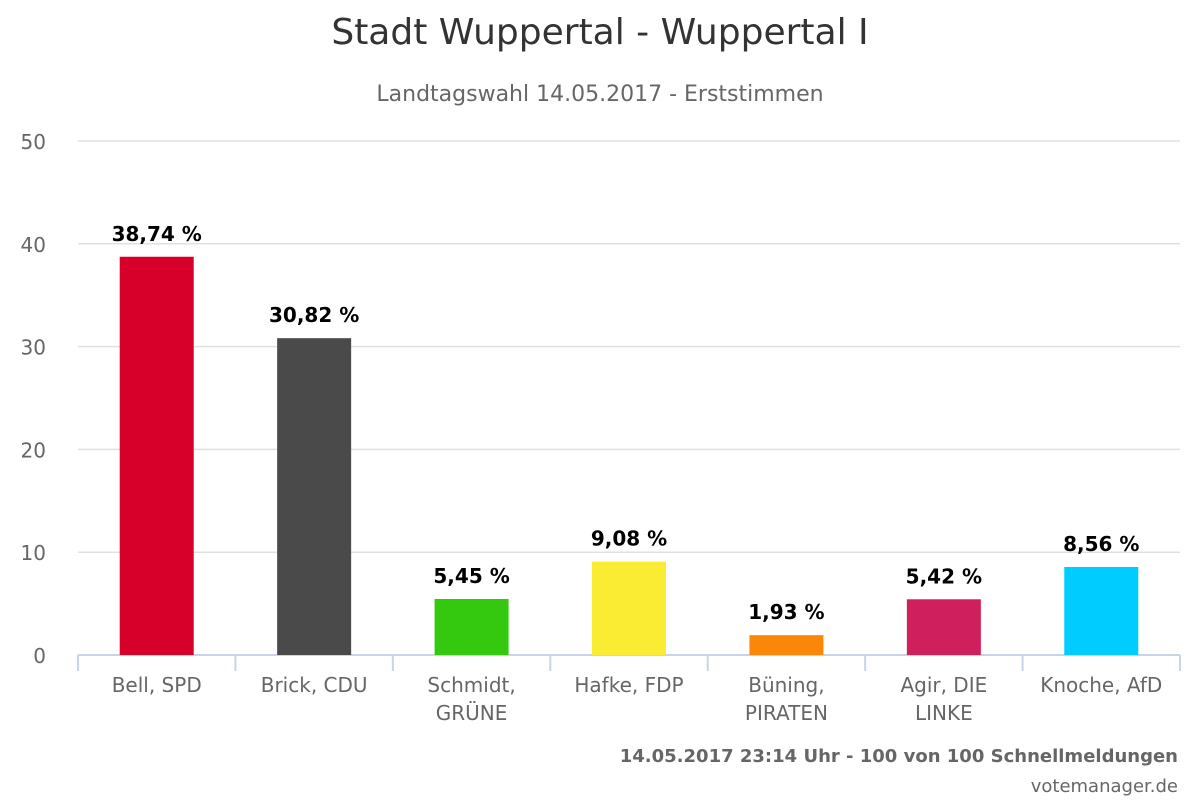 This screenshot has height=800, width=1200. I want to click on x-tick-label: LINKE, so click(944, 713).